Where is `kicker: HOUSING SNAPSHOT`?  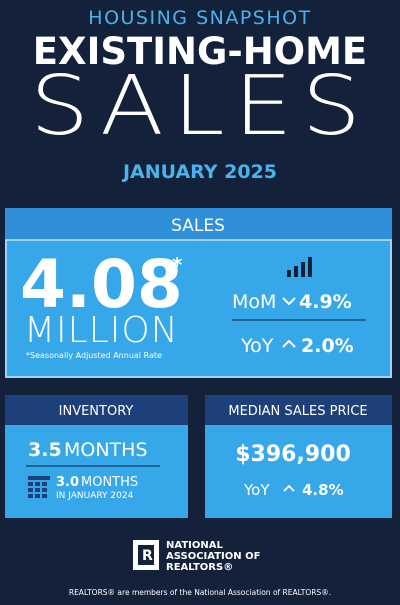 kicker: HOUSING SNAPSHOT is located at coordinates (199, 18).